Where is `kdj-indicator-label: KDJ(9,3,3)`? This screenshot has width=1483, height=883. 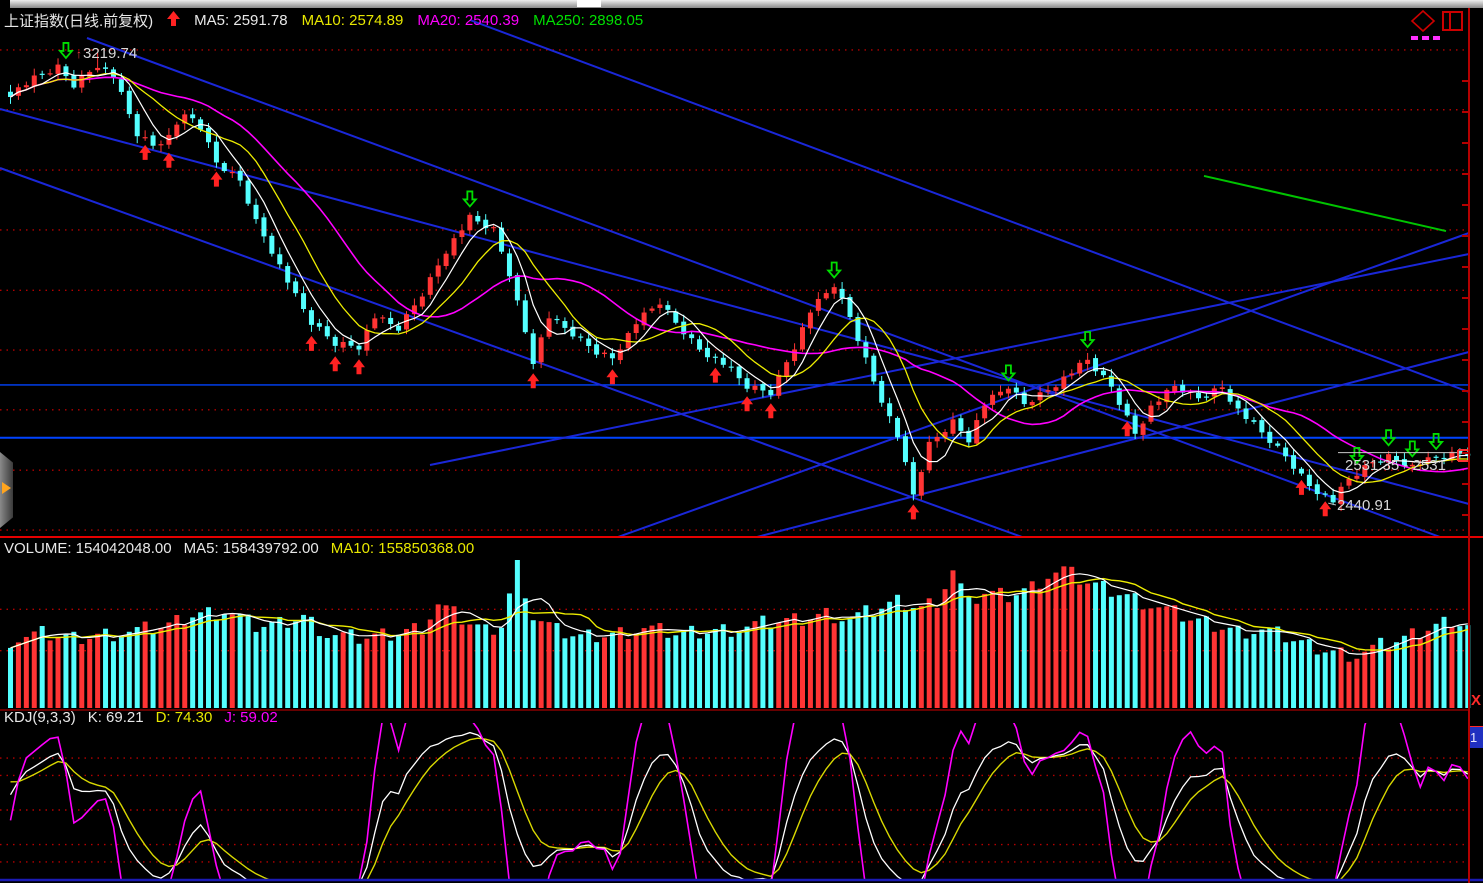
kdj-indicator-label: KDJ(9,3,3) is located at coordinates (40, 717).